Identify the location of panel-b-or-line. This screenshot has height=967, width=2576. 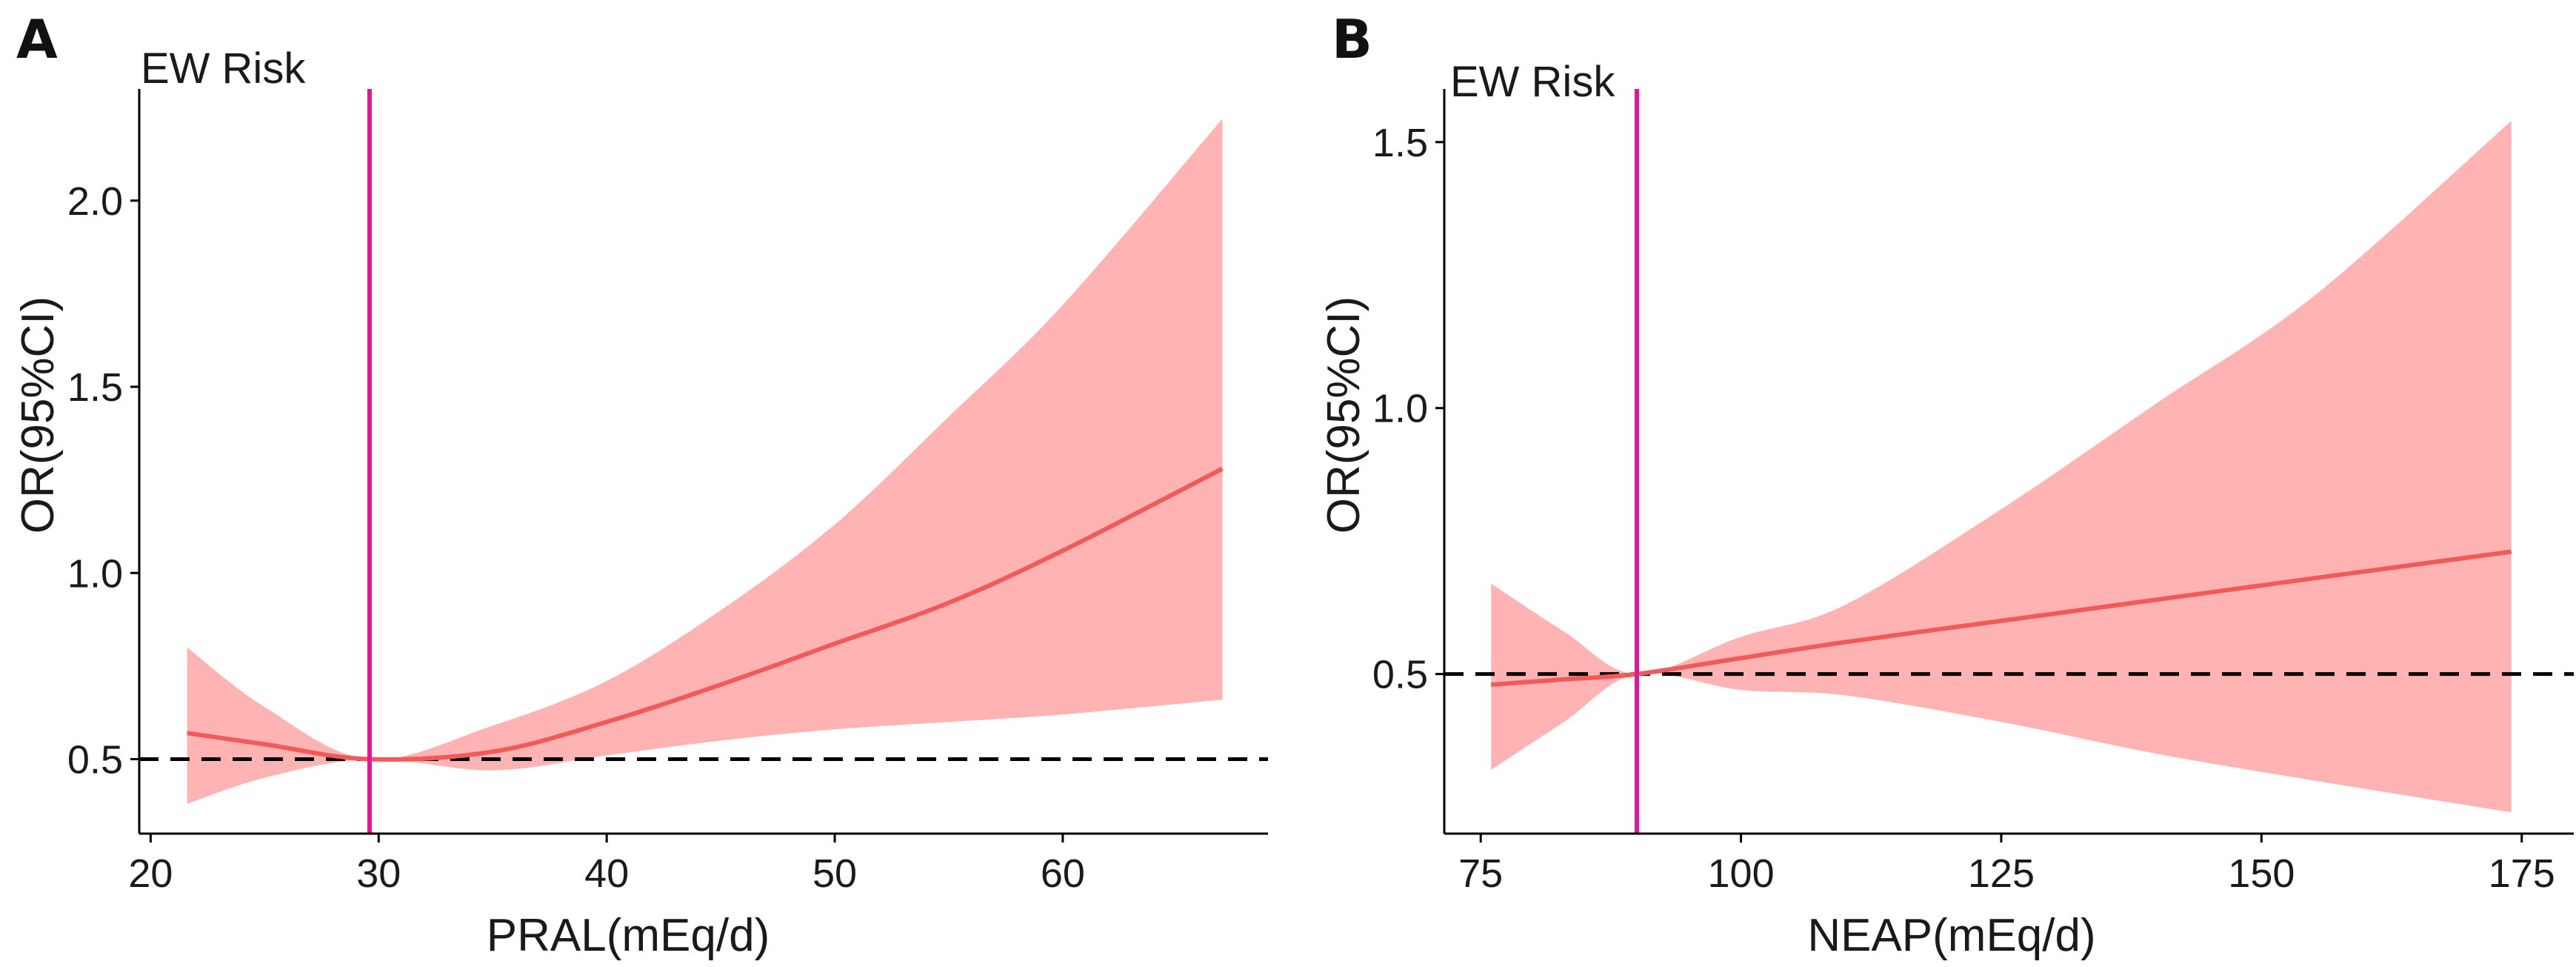
(2001, 618).